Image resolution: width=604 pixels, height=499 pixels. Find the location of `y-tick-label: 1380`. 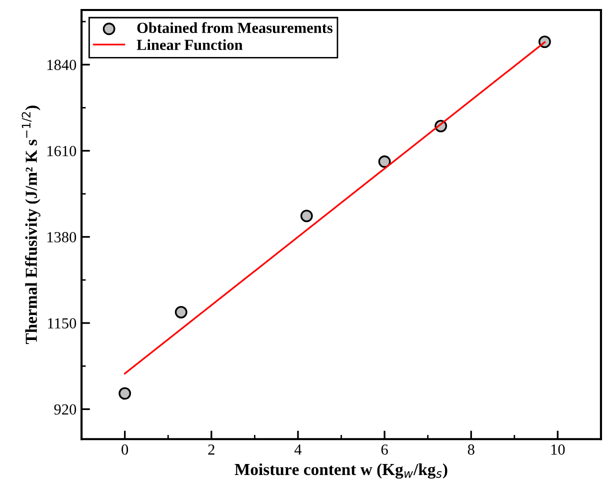

y-tick-label: 1380 is located at coordinates (61, 237).